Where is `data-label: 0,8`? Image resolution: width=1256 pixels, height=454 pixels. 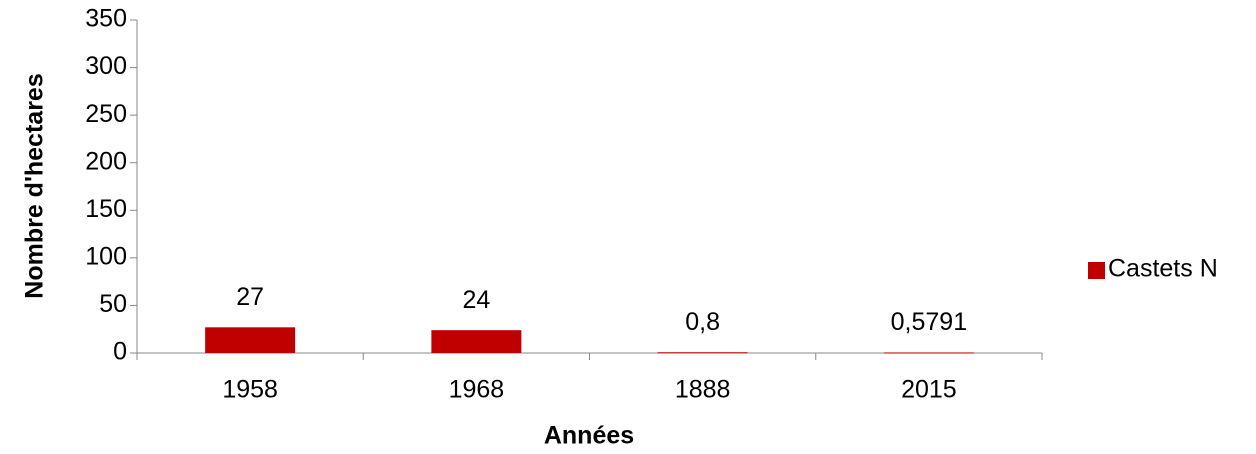 data-label: 0,8 is located at coordinates (702, 322).